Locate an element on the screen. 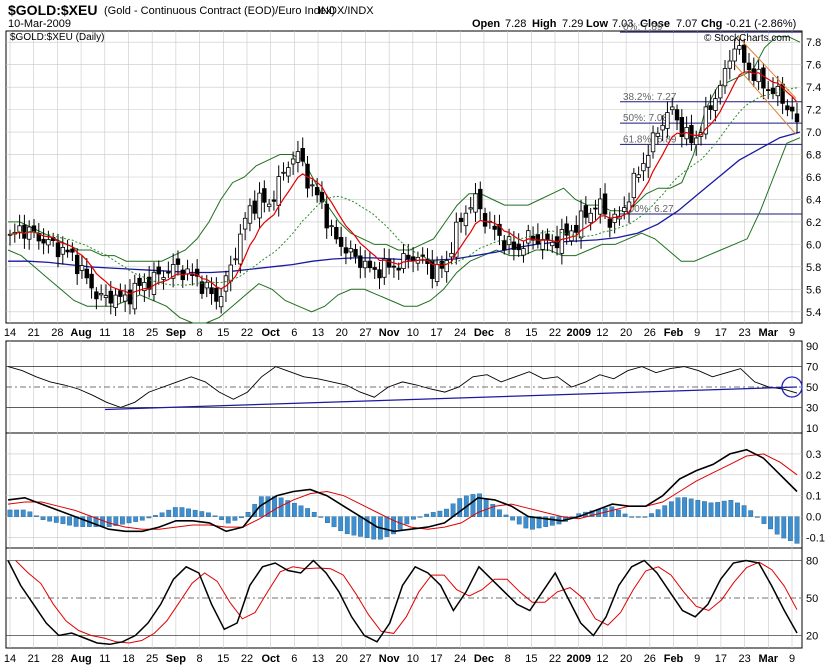 This screenshot has height=665, width=825. x-tick-label-bottom: 2009 is located at coordinates (578, 659).